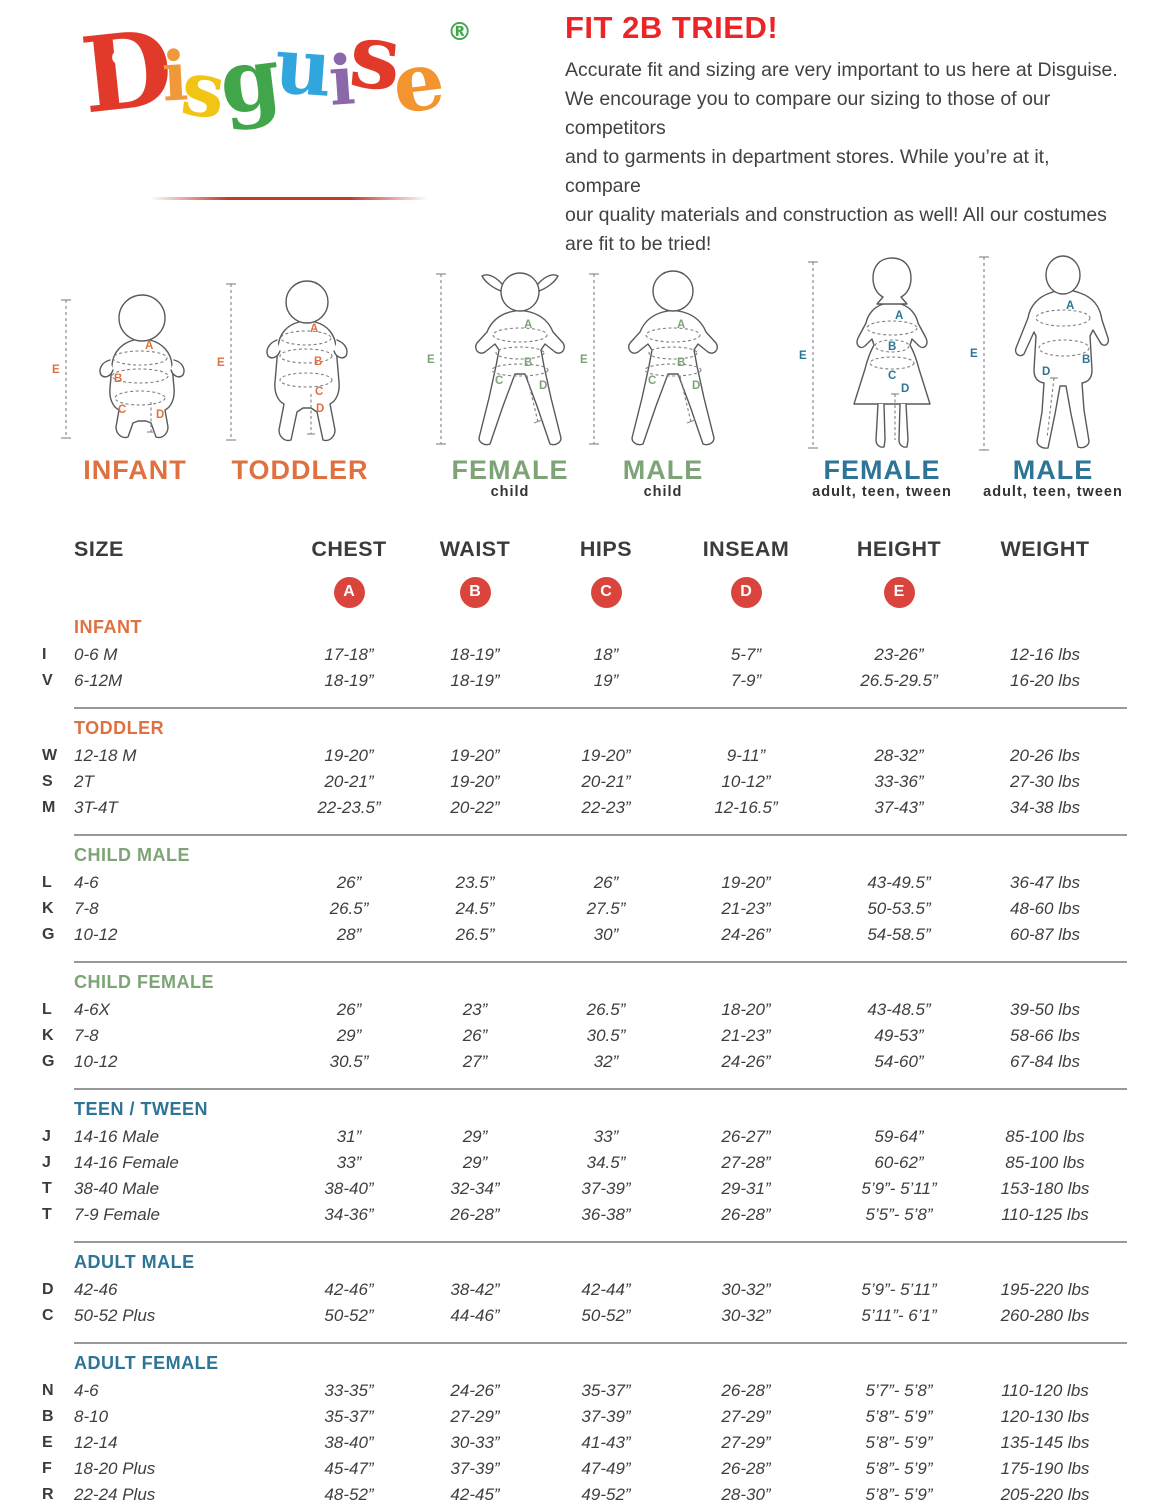 The width and height of the screenshot is (1159, 1508). What do you see at coordinates (144, 982) in the screenshot?
I see `section-title: CHILD FEMALE` at bounding box center [144, 982].